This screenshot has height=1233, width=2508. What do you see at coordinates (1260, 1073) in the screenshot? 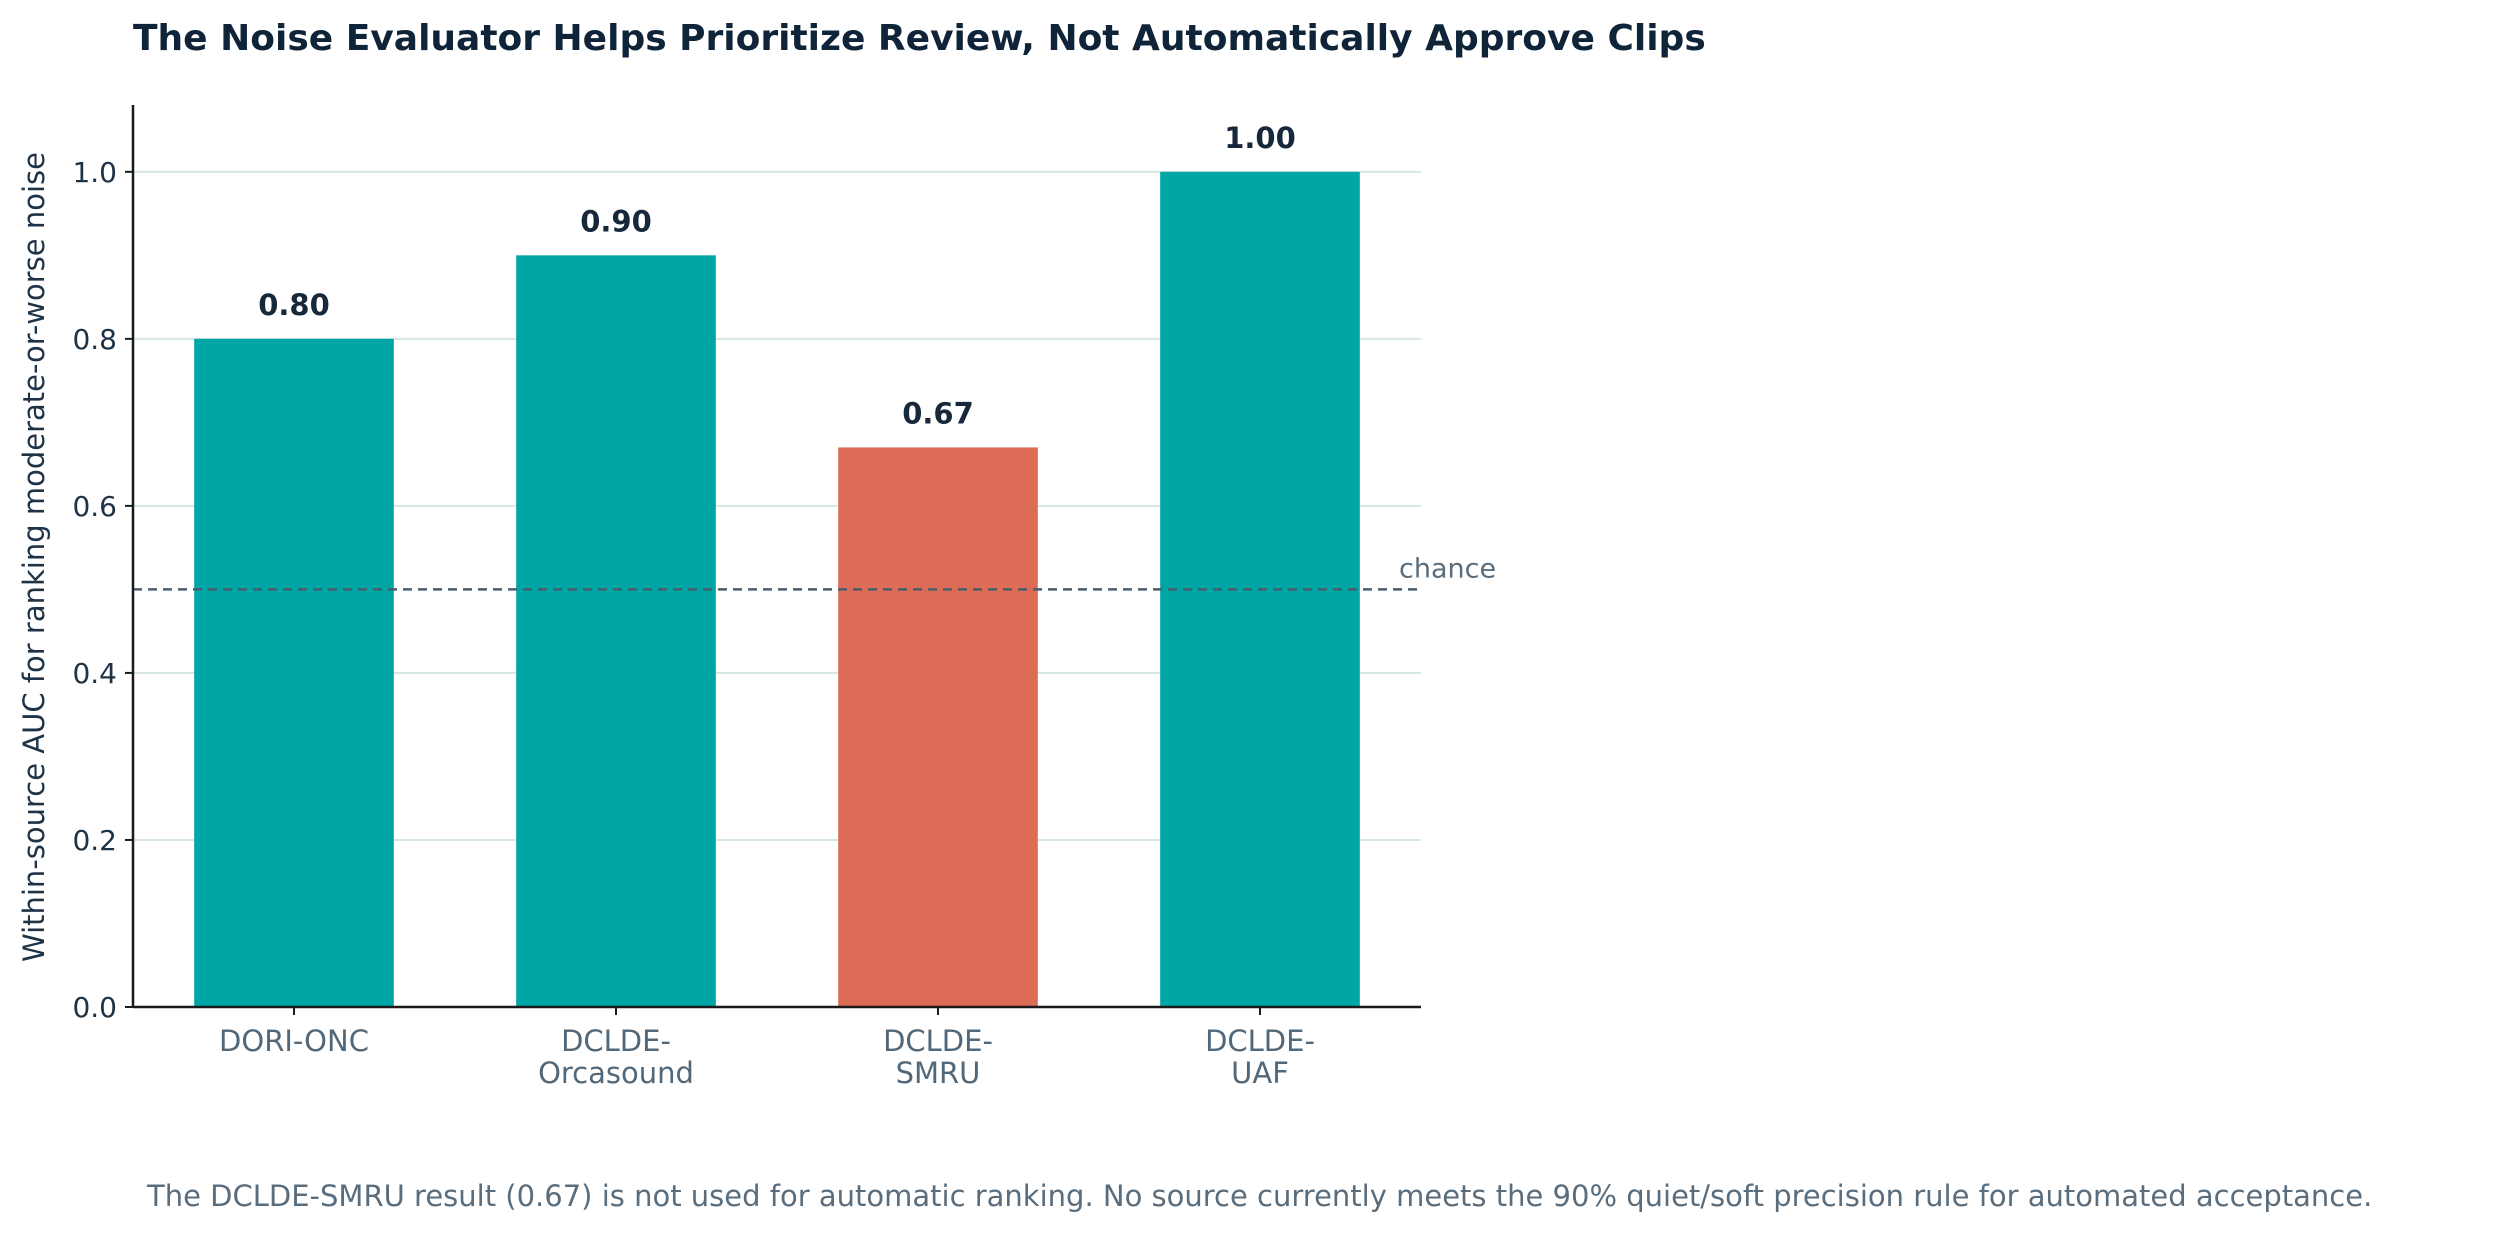
I see `x-tick-label-line: UAF` at bounding box center [1260, 1073].